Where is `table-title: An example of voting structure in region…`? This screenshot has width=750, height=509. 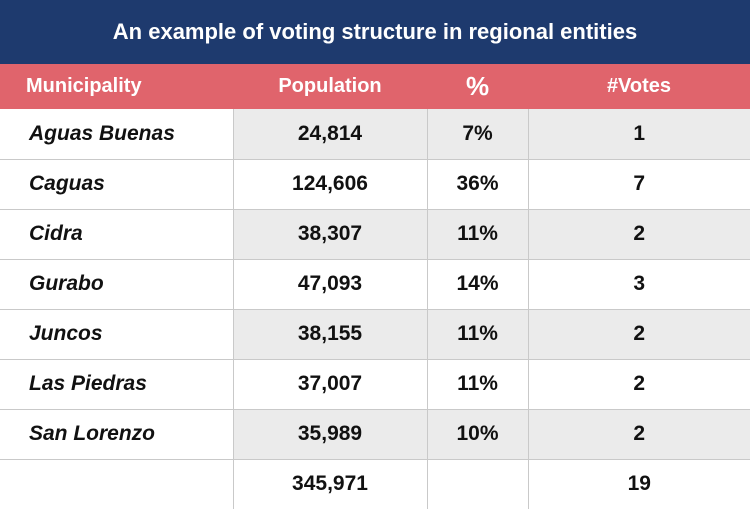
table-title: An example of voting structure in region… is located at coordinates (375, 32).